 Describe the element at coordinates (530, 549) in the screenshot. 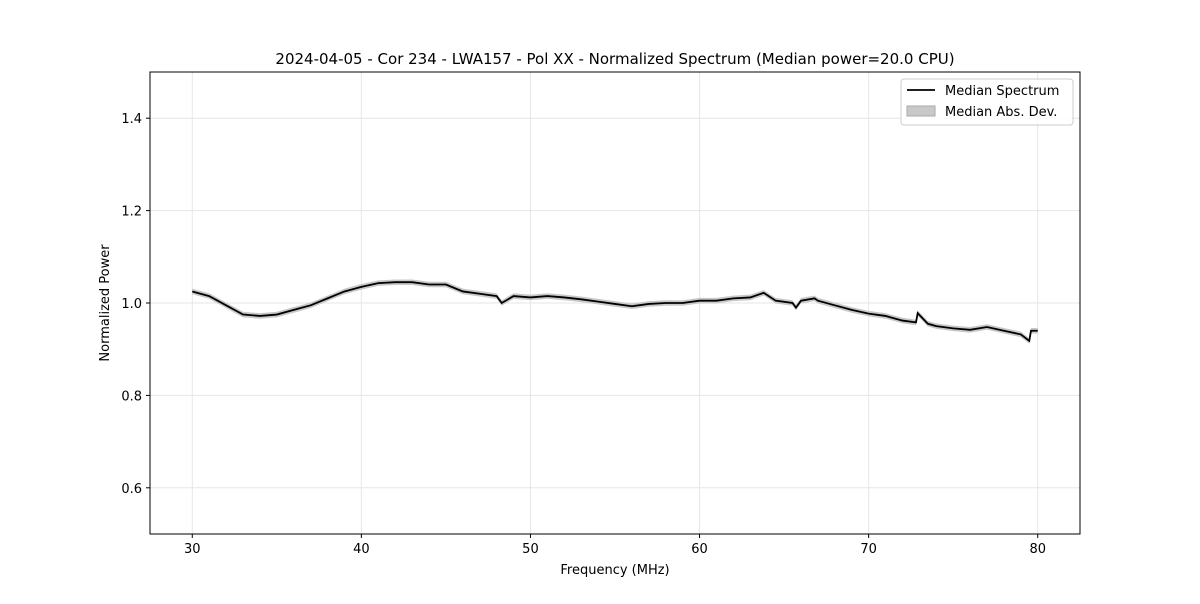

I see `x-tick-label: 50` at that location.